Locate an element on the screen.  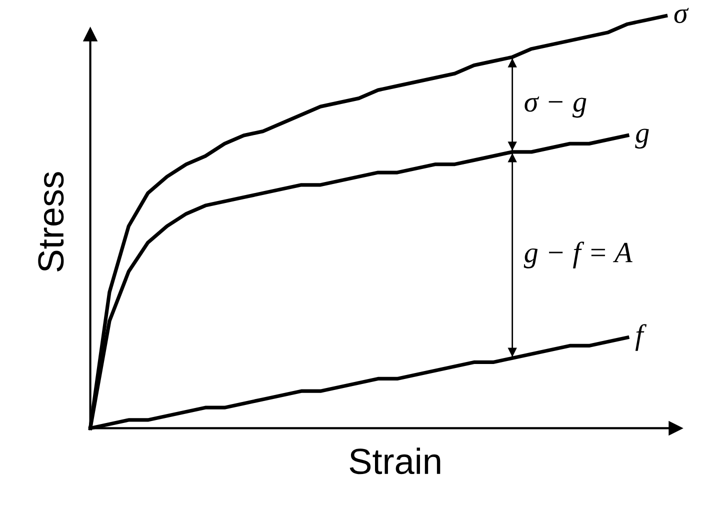
y-axis-title: Stress is located at coordinates (51, 222).